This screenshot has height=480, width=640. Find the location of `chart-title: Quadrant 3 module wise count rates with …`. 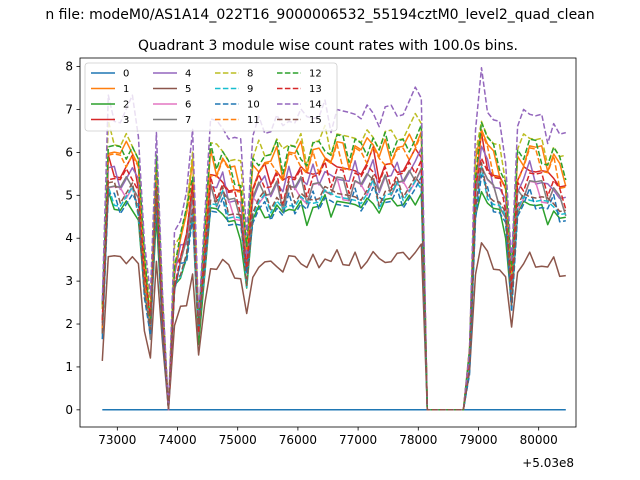

chart-title: Quadrant 3 module wise count rates with … is located at coordinates (328, 46).